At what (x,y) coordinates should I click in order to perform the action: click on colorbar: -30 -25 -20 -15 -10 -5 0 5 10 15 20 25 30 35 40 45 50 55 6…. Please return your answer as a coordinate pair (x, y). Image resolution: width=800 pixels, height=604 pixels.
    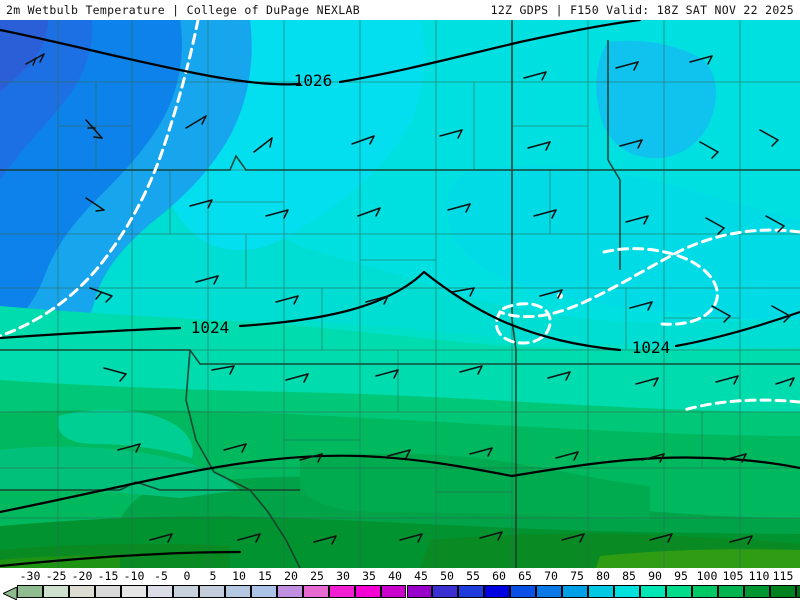
    Looking at the image, I should click on (400, 584).